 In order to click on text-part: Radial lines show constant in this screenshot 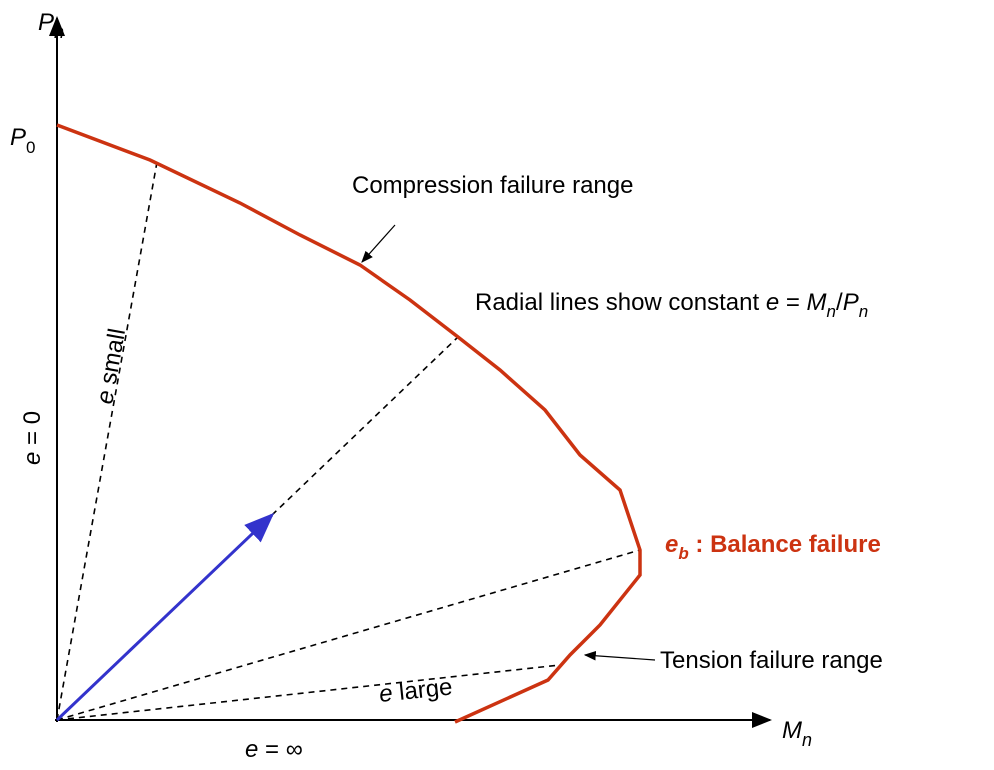, I will do `click(620, 302)`.